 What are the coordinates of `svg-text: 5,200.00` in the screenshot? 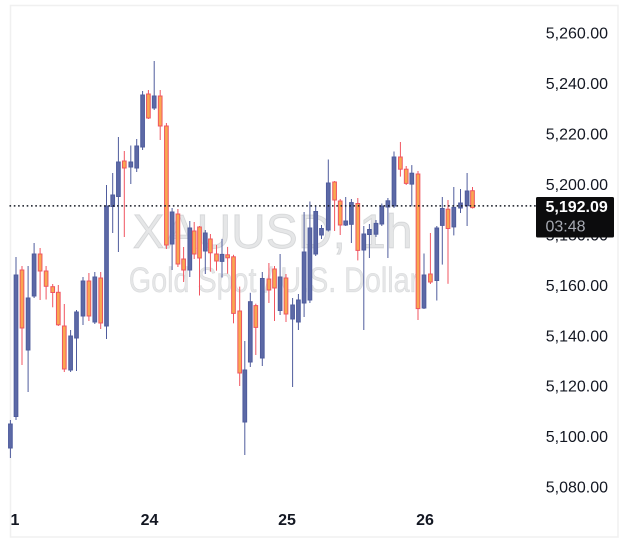 It's located at (577, 185).